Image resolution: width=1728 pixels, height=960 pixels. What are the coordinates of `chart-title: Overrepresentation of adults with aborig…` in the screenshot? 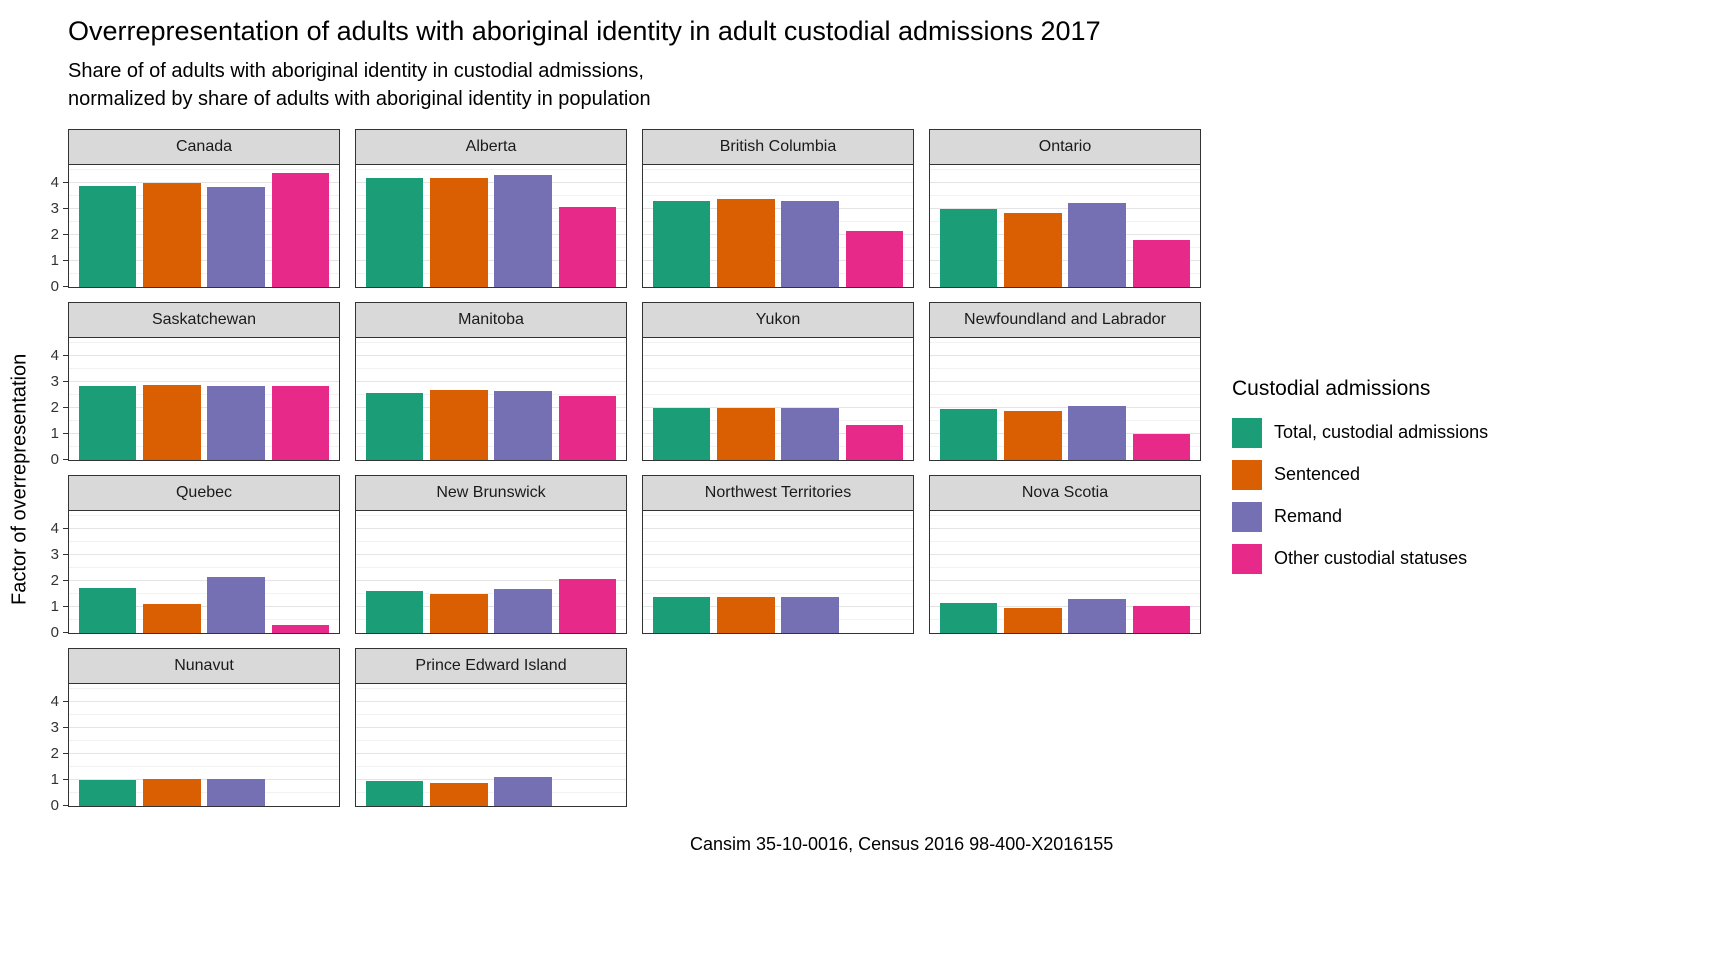 It's located at (584, 31).